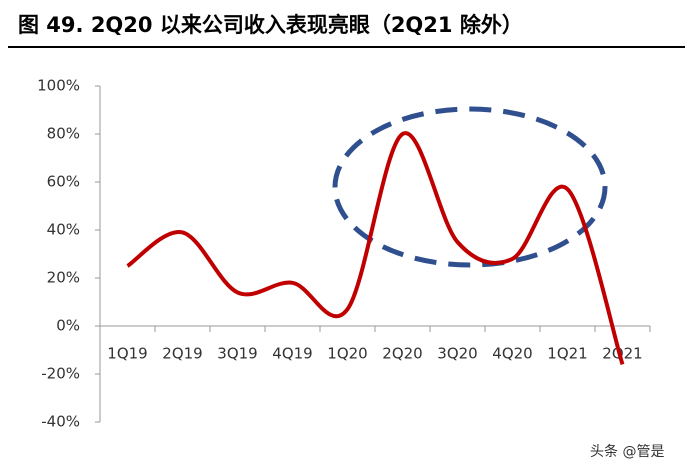 The width and height of the screenshot is (693, 475). Describe the element at coordinates (58, 86) in the screenshot. I see `y-tick-label: 100%` at that location.